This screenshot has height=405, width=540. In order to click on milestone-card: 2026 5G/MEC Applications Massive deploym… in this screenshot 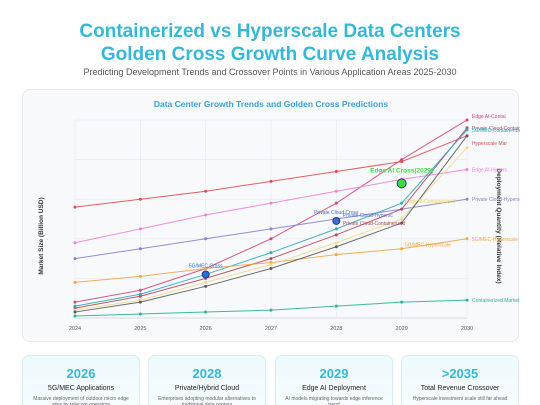, I will do `click(81, 380)`.